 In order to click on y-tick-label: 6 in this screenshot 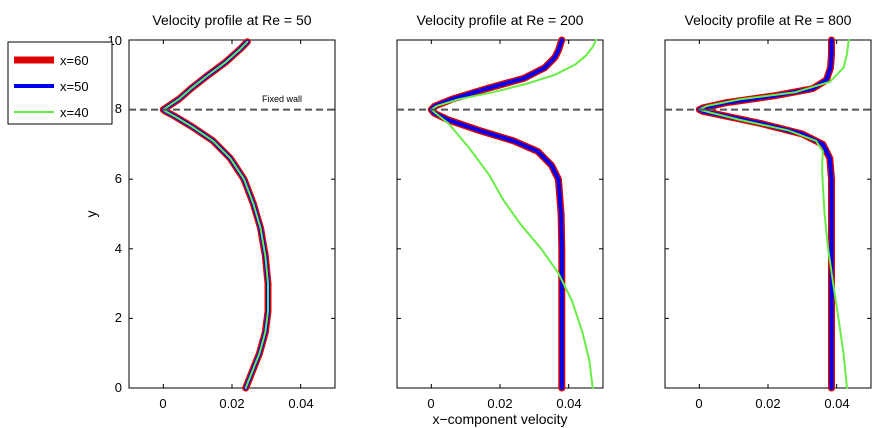, I will do `click(118, 178)`.